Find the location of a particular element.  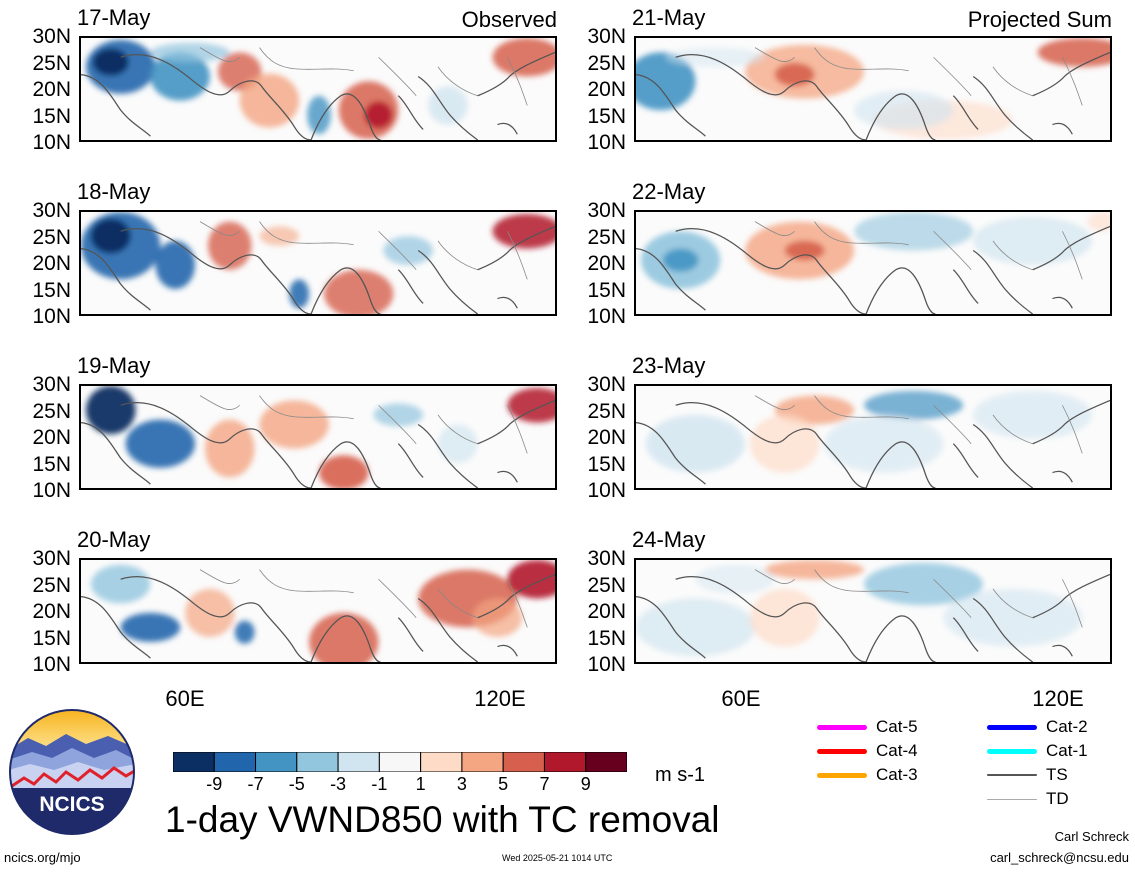

panel-date-23-may: 23-May is located at coordinates (669, 365).